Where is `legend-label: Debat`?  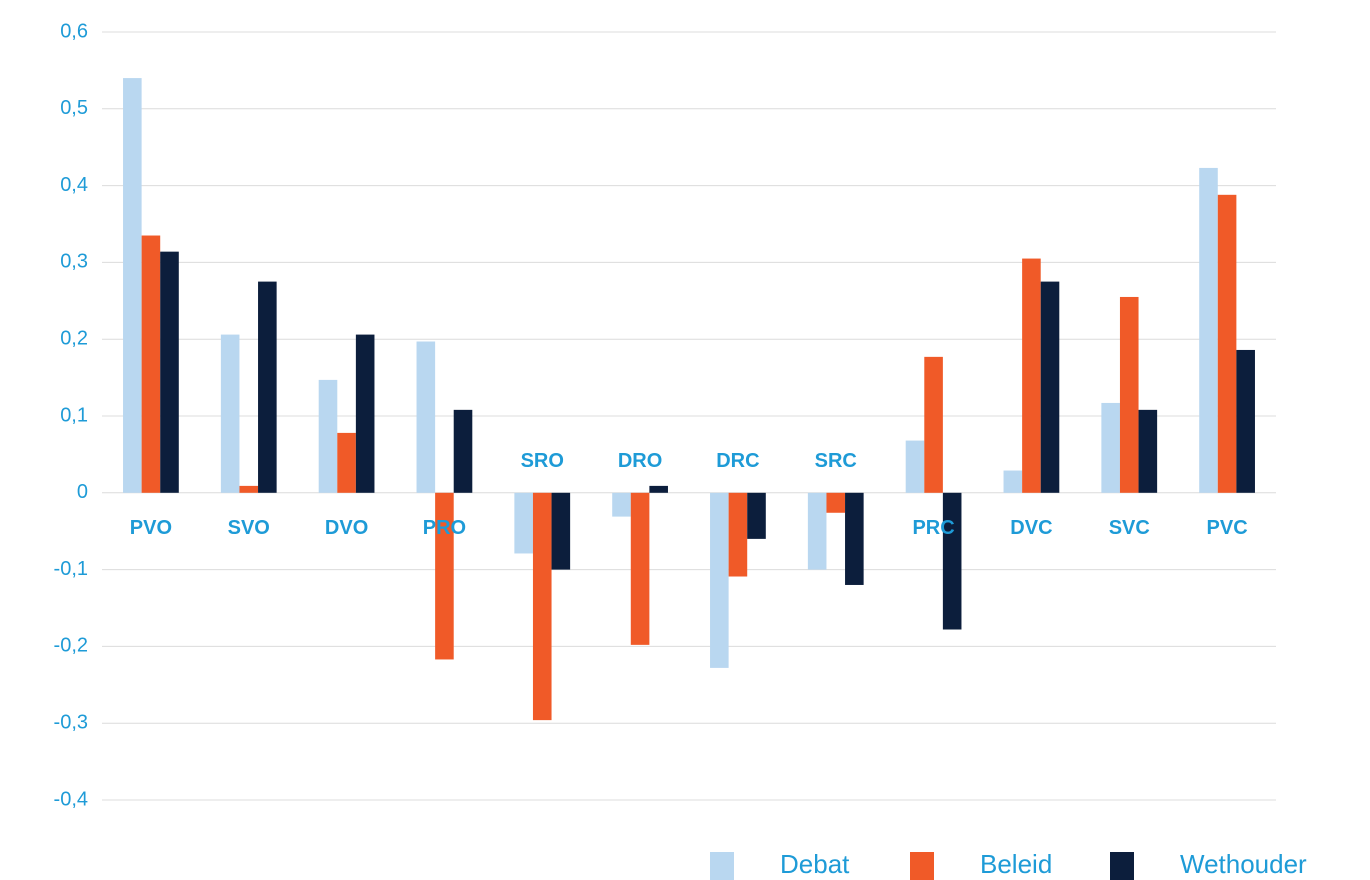 legend-label: Debat is located at coordinates (815, 864).